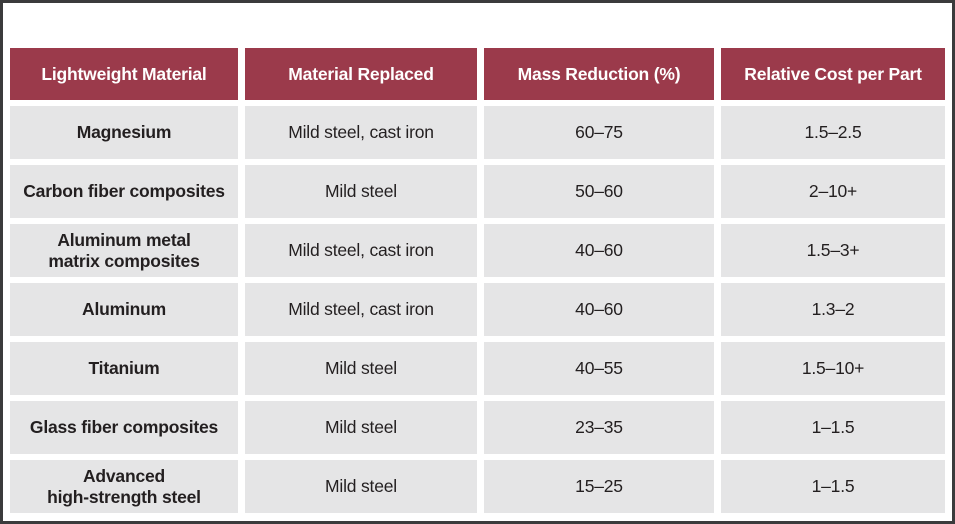  I want to click on cell-material: Advanced high-strength steel, so click(124, 486).